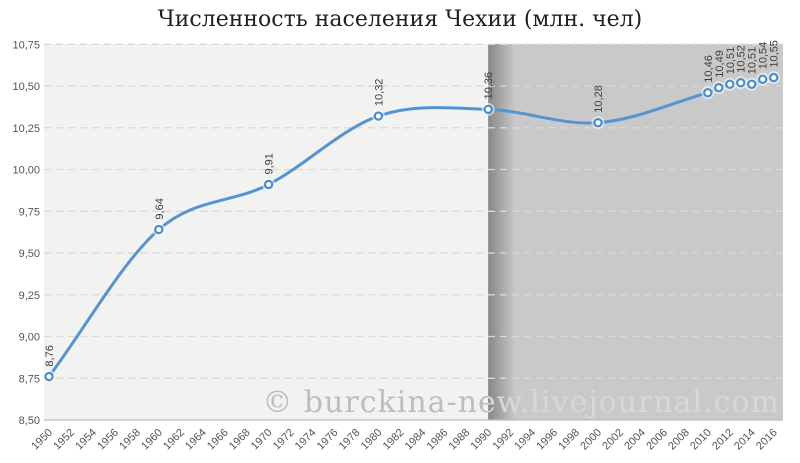 The height and width of the screenshot is (463, 800). I want to click on x-tick-label: 1954, so click(86, 440).